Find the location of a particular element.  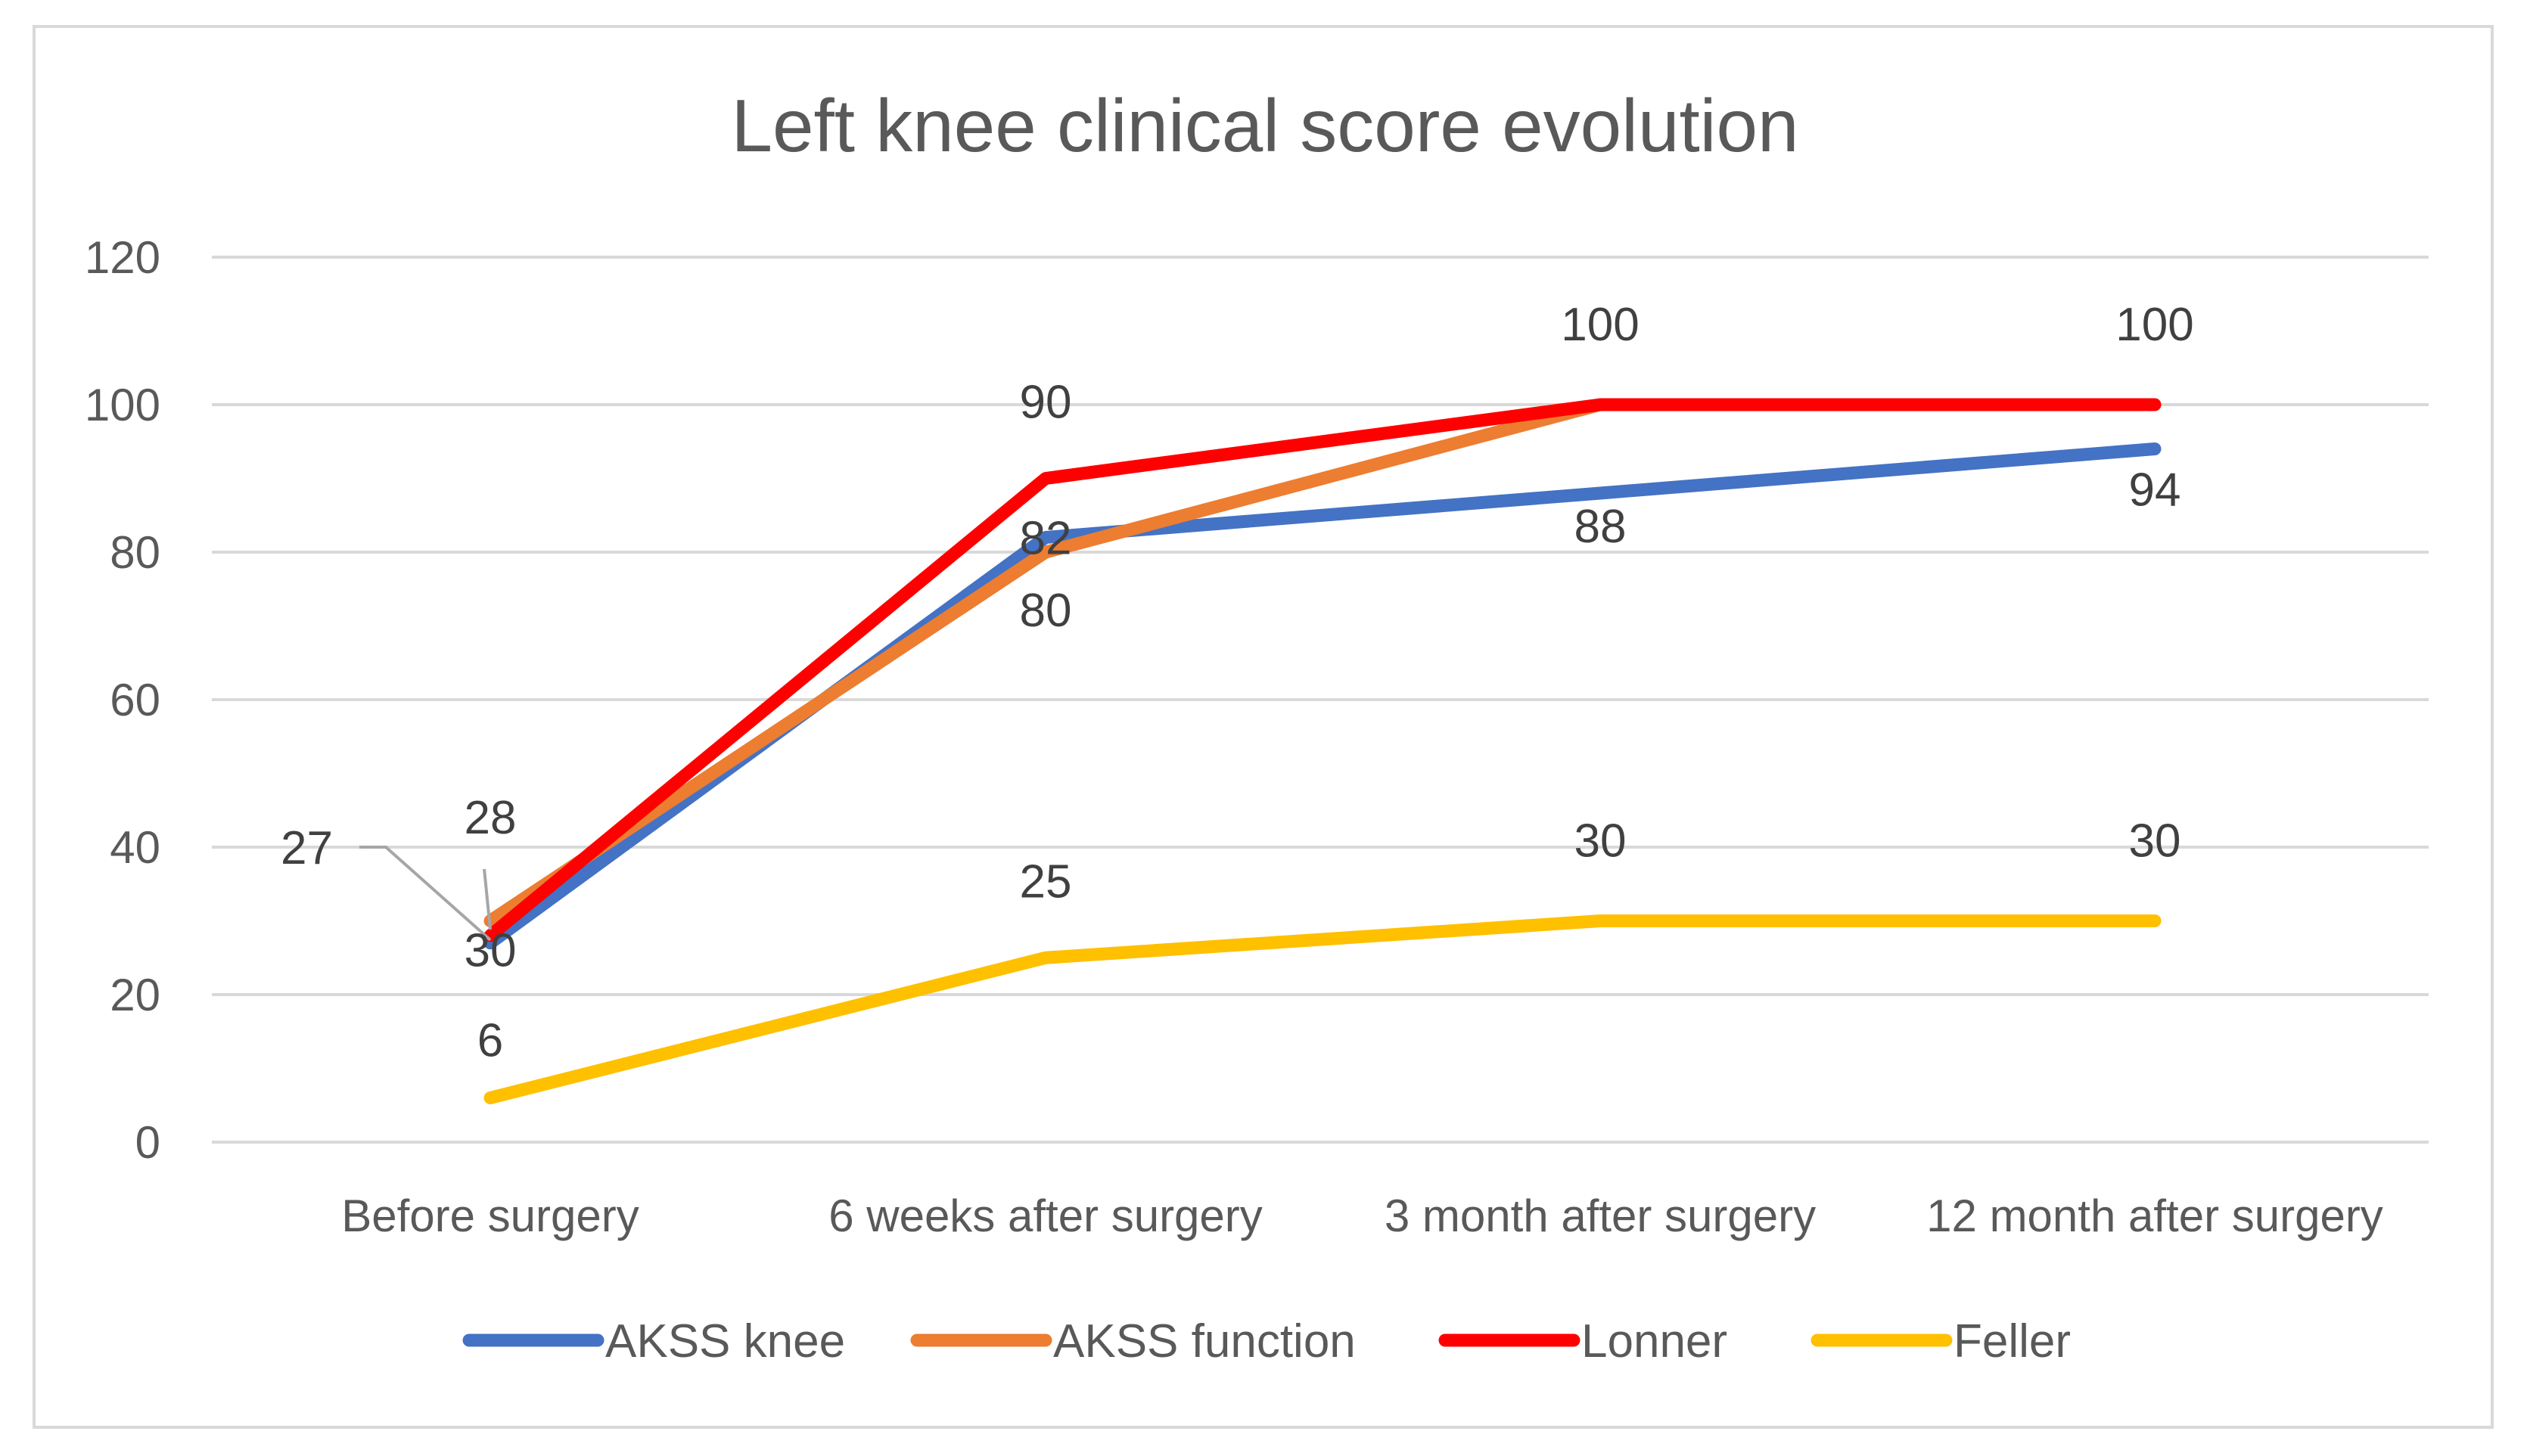

label-leader-lines is located at coordinates (425, 894).